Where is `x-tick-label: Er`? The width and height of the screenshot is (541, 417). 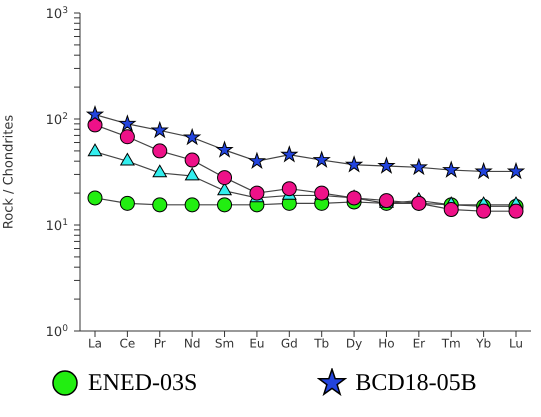 x-tick-label: Er is located at coordinates (419, 343).